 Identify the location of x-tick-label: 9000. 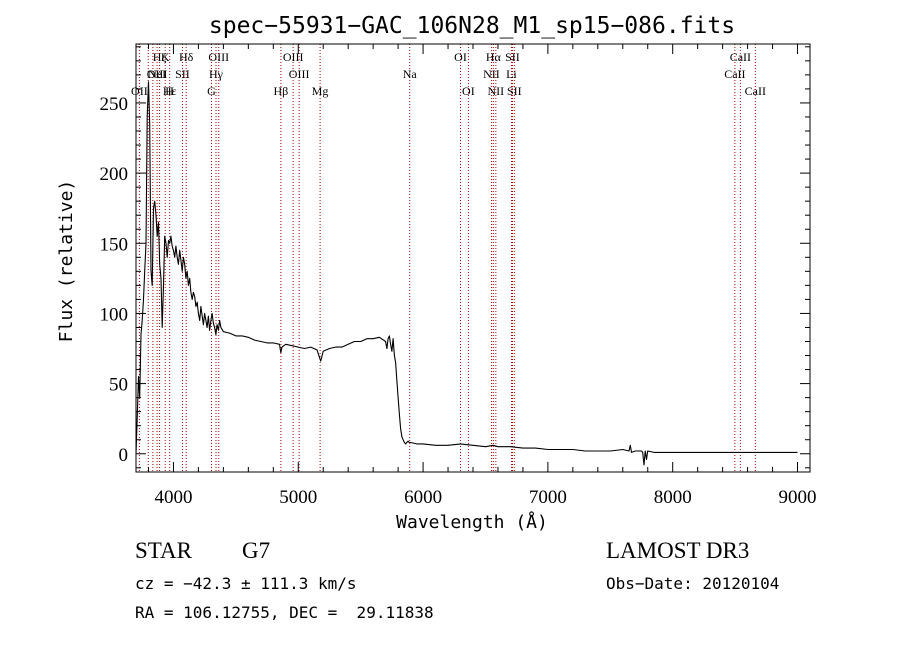
(798, 497).